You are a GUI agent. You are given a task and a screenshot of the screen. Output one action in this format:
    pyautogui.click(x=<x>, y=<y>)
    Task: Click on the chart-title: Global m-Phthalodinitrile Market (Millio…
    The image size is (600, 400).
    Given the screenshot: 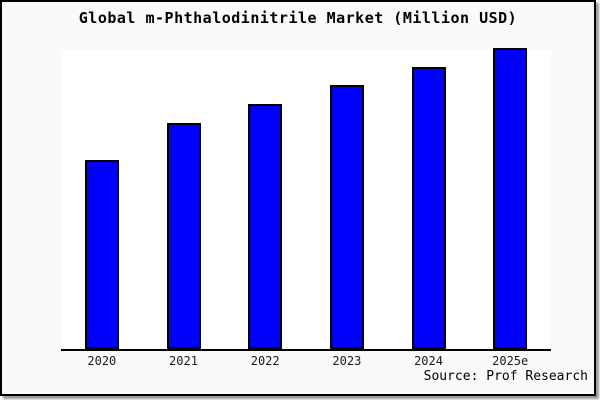 What is the action you would take?
    pyautogui.click(x=298, y=18)
    